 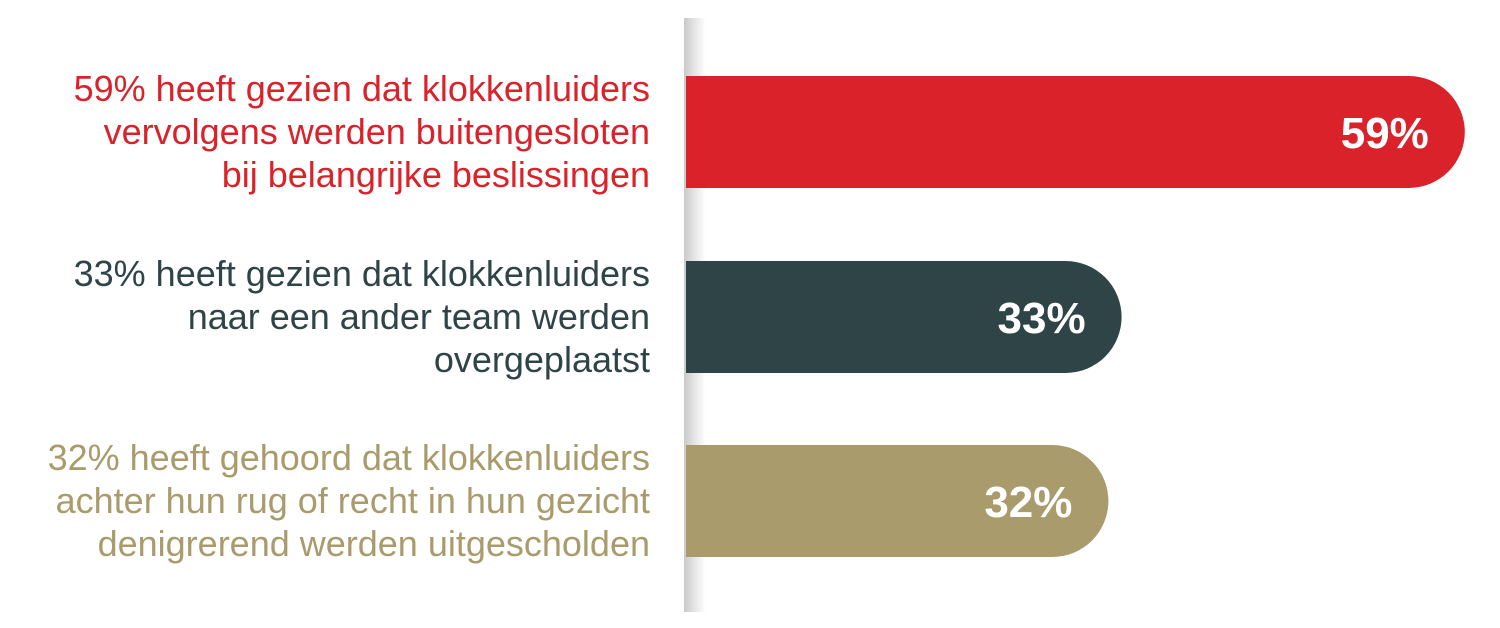 What do you see at coordinates (362, 88) in the screenshot?
I see `category-label-1-line-1: 59% heeft gezien dat klokkenluiders` at bounding box center [362, 88].